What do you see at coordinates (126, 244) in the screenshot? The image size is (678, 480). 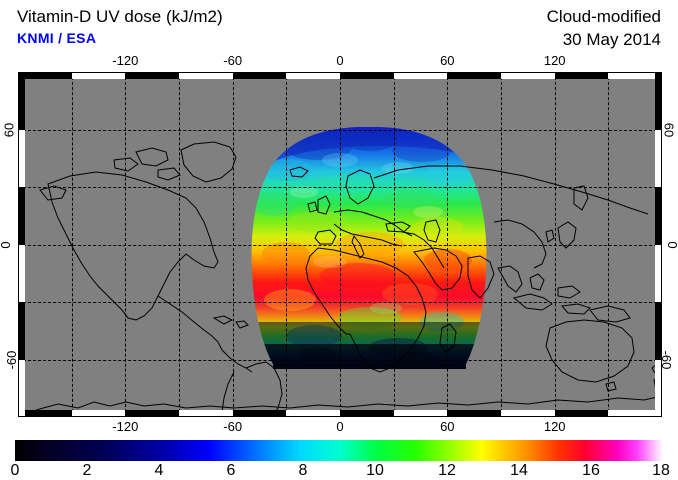 I see `gridline-lon-120w` at bounding box center [126, 244].